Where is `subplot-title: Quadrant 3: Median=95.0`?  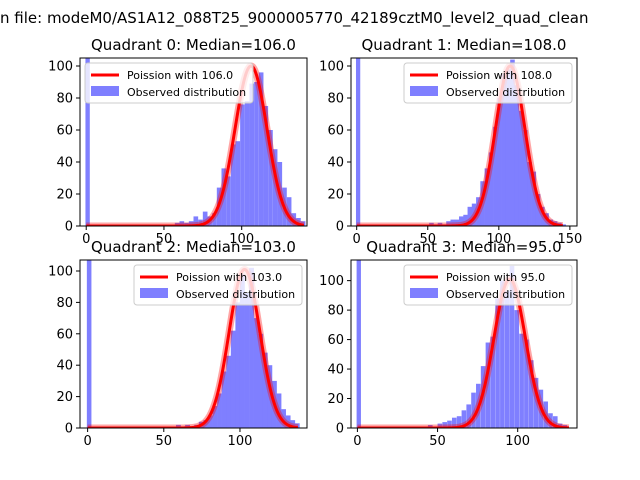
subplot-title: Quadrant 3: Median=95.0 is located at coordinates (463, 247).